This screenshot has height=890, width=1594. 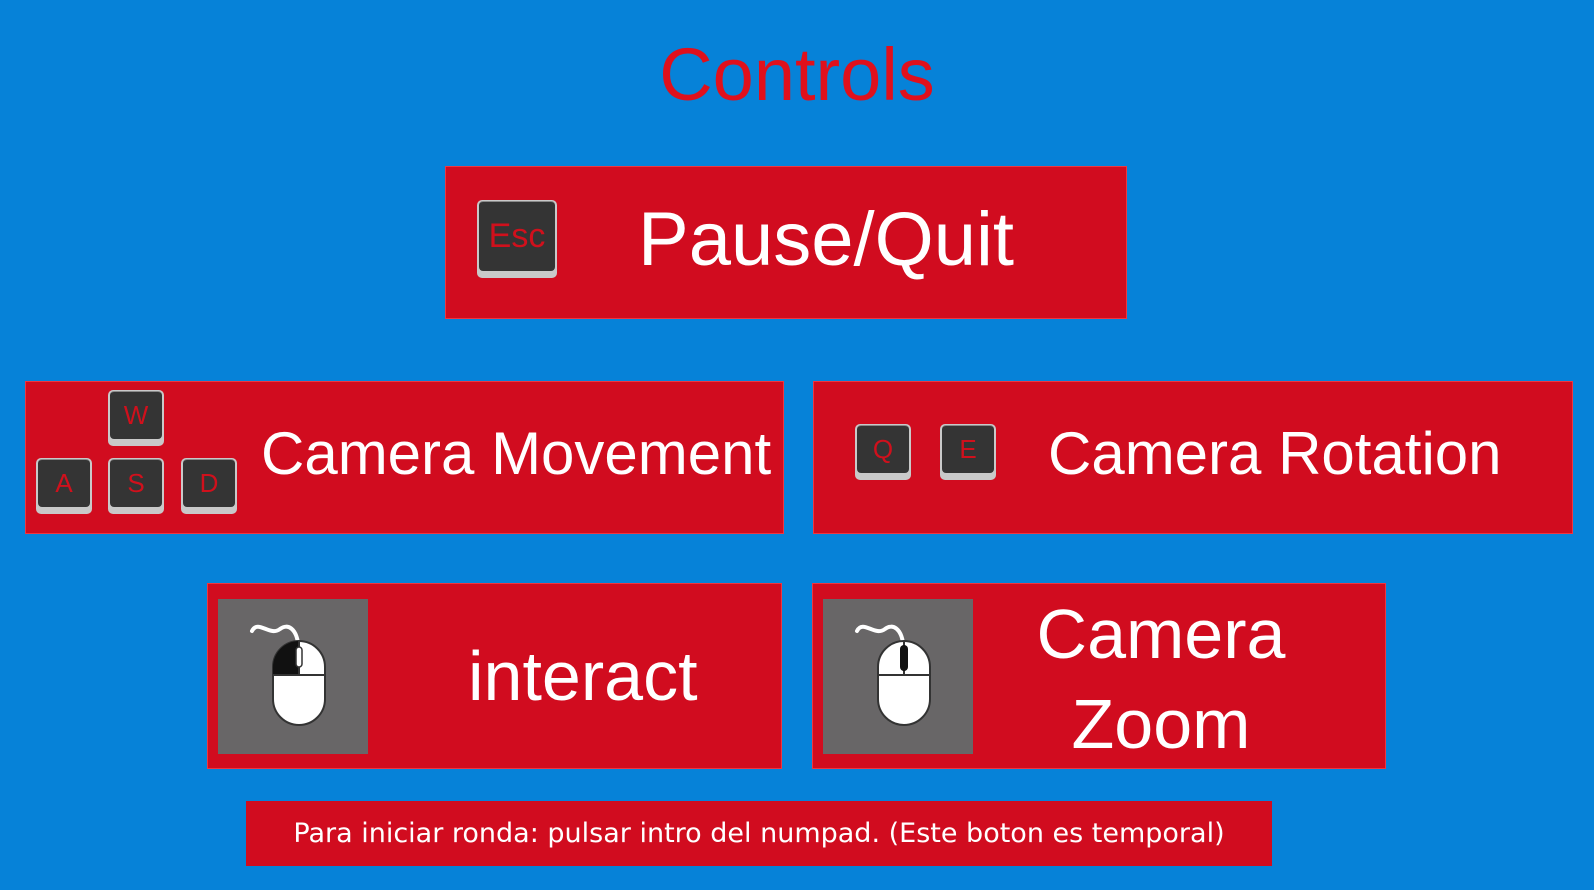 What do you see at coordinates (898, 676) in the screenshot?
I see `mouse-scroll-wheel-icon` at bounding box center [898, 676].